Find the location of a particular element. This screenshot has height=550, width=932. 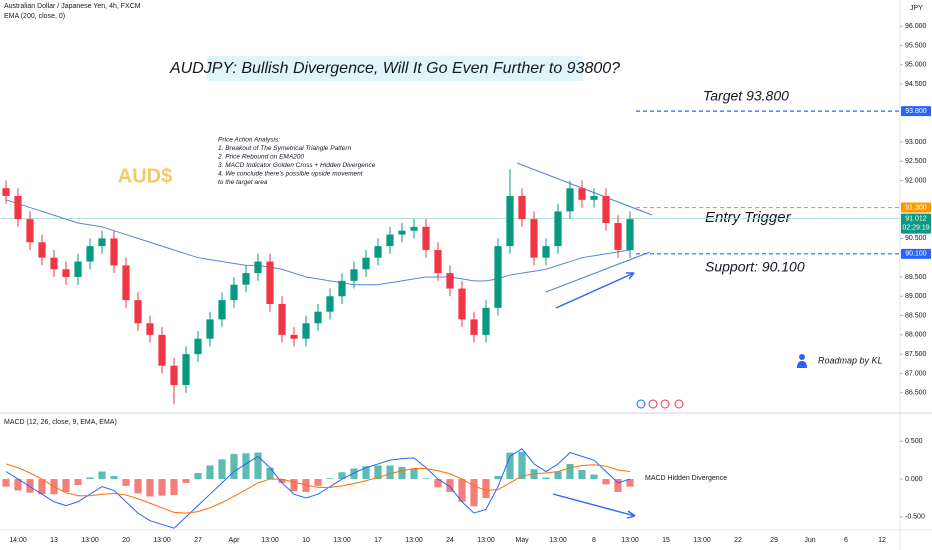

x-tick-label: Jun is located at coordinates (809, 540).